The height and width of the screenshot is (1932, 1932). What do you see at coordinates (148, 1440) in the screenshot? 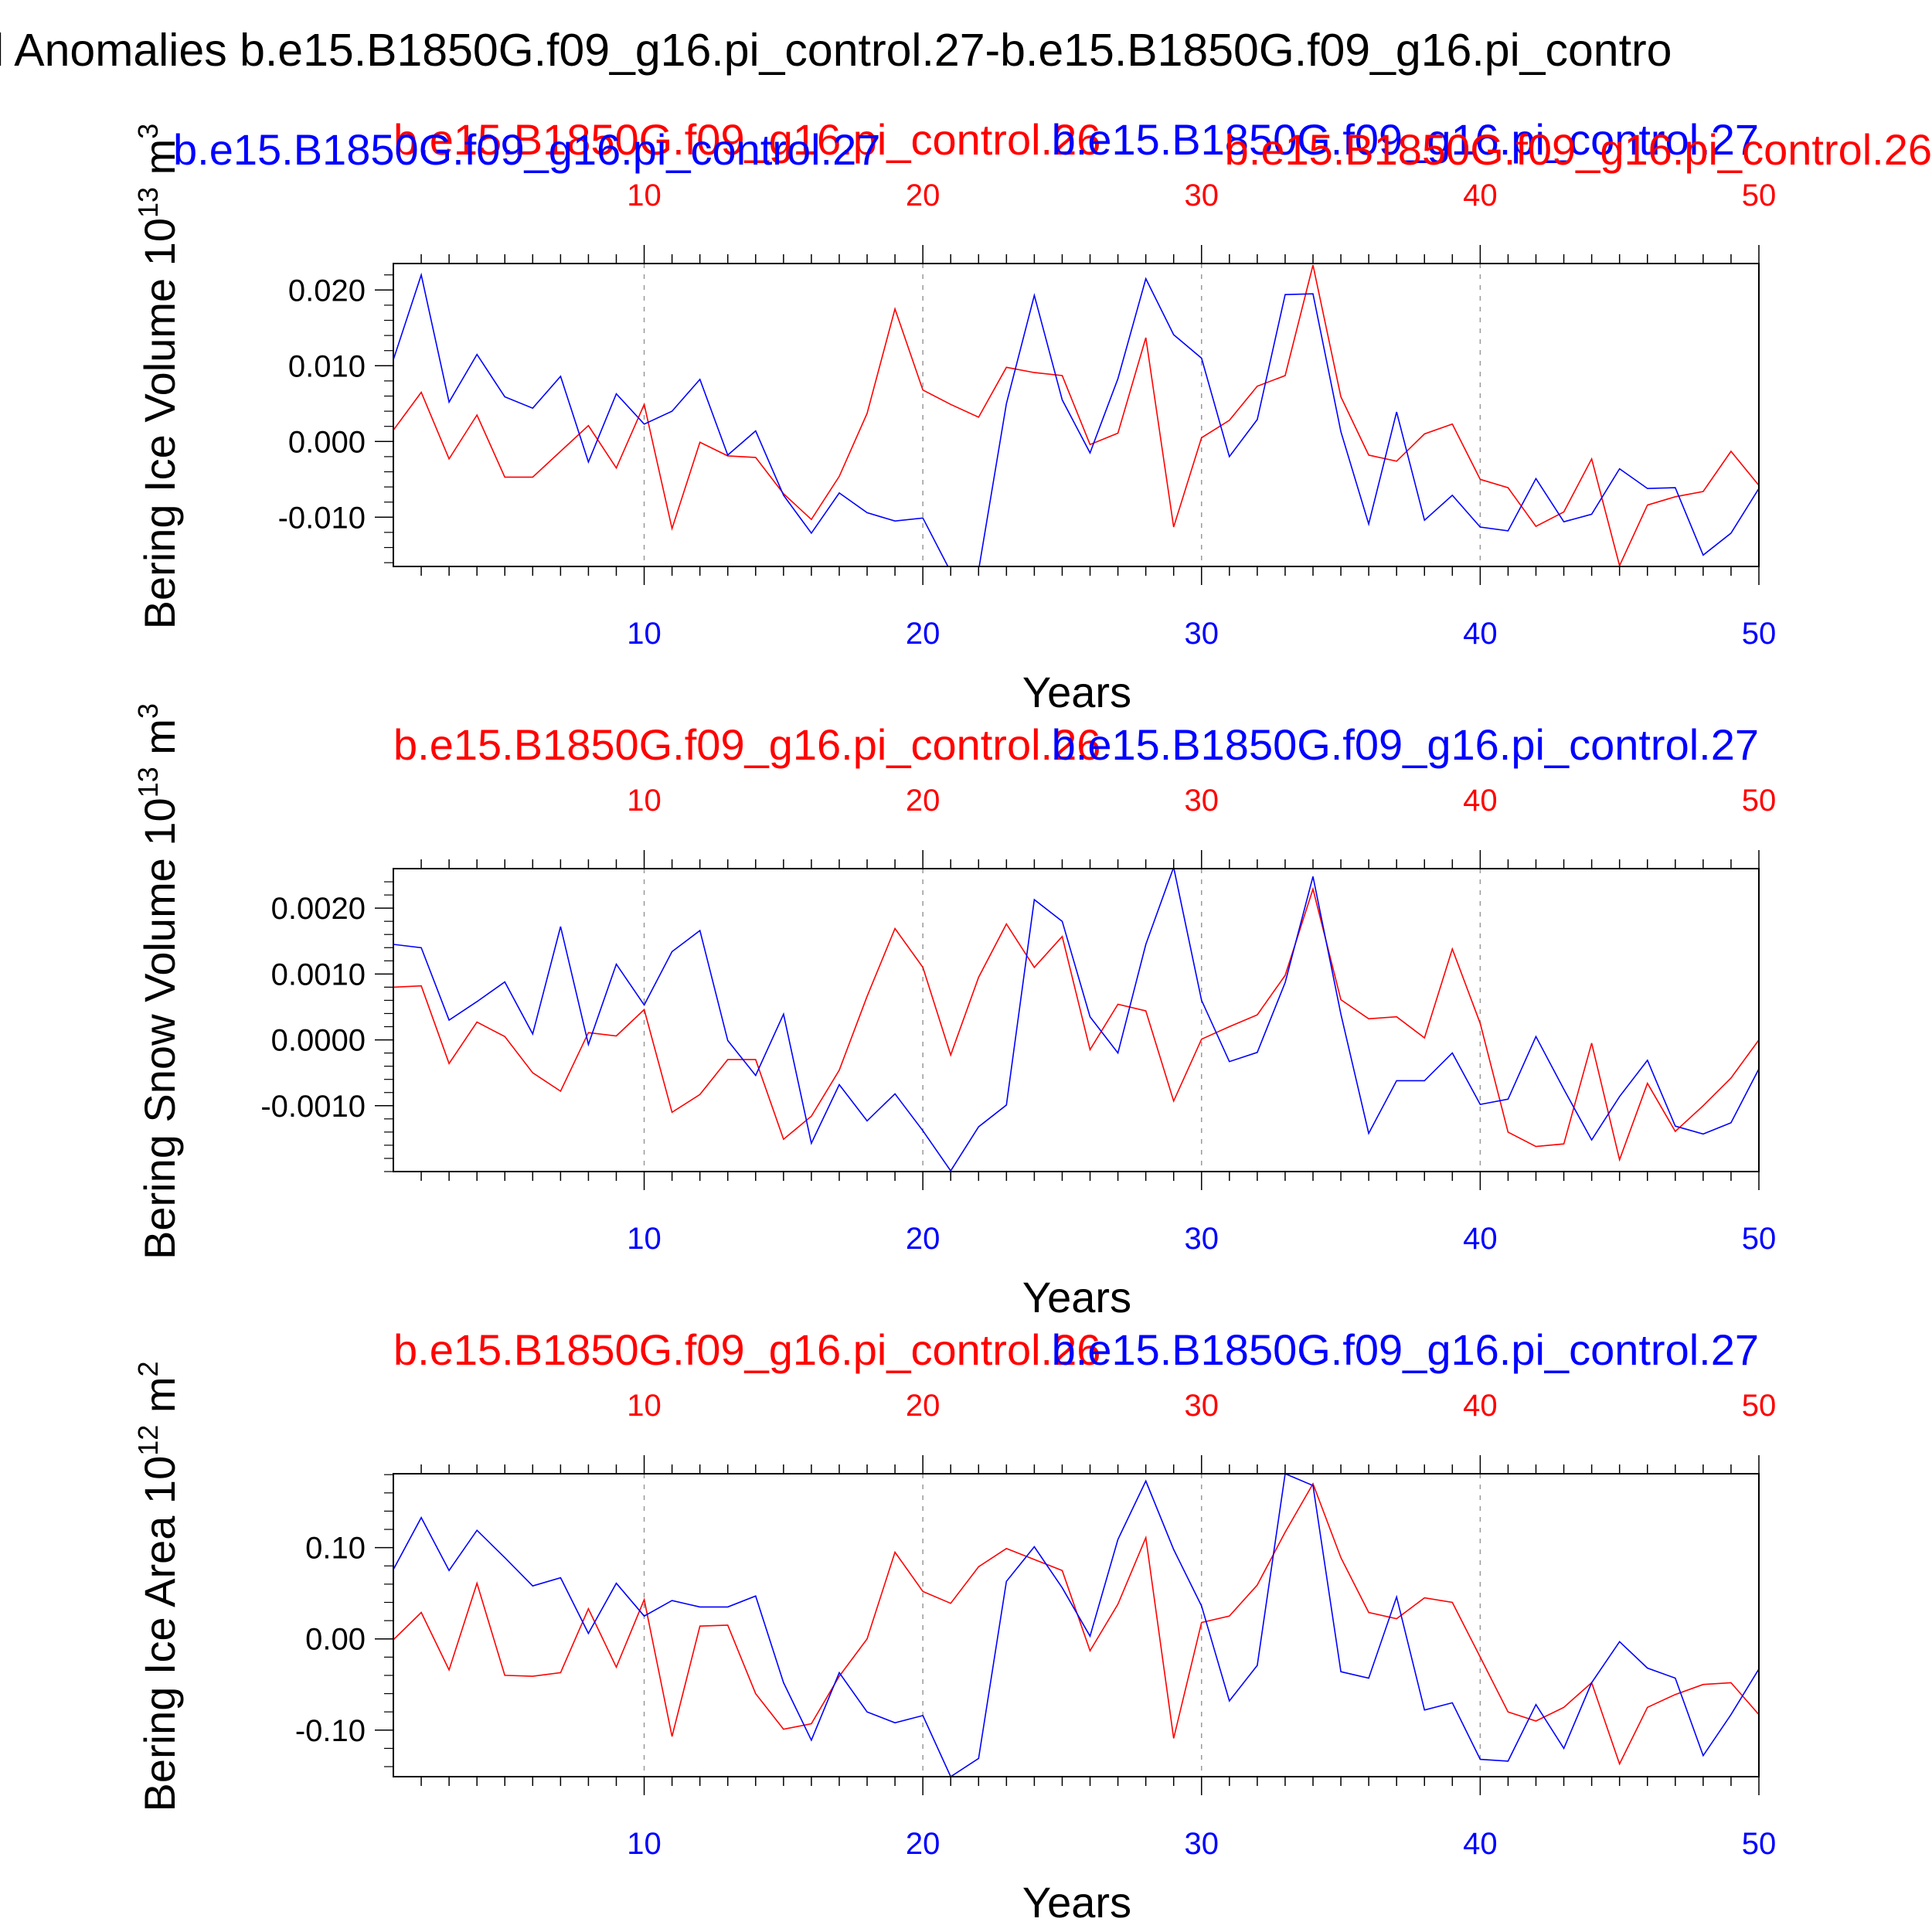
I see `y-axis-label-exponent: 12` at bounding box center [148, 1440].